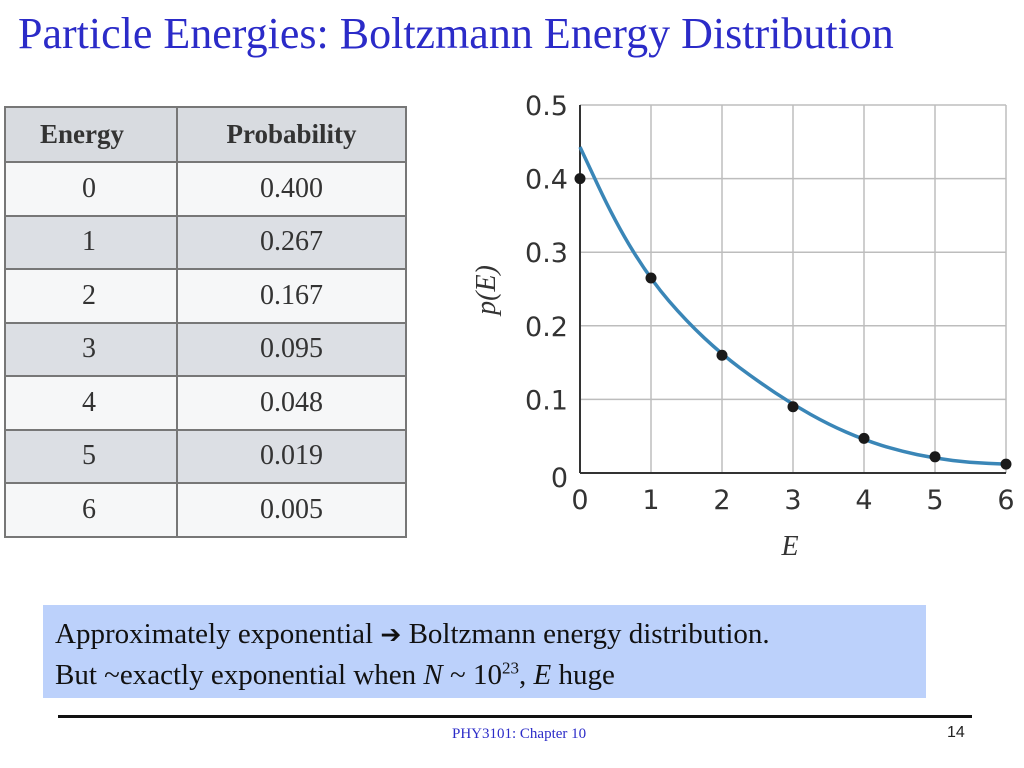 The width and height of the screenshot is (1024, 768). I want to click on right-arrow-icon: ➔, so click(391, 634).